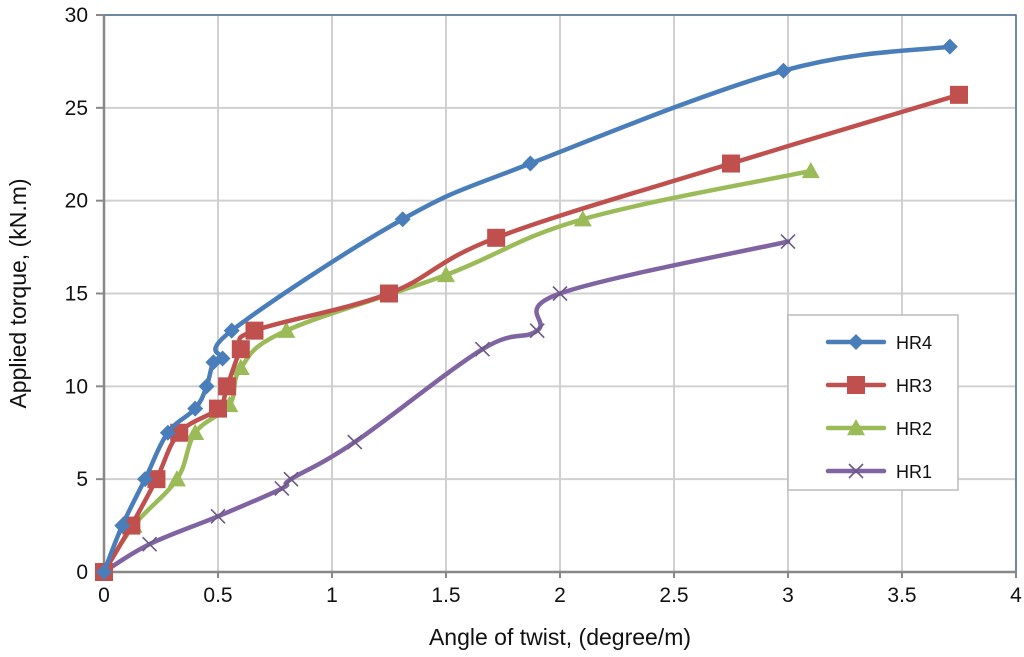  What do you see at coordinates (445, 595) in the screenshot?
I see `x-tick-label: 1.5` at bounding box center [445, 595].